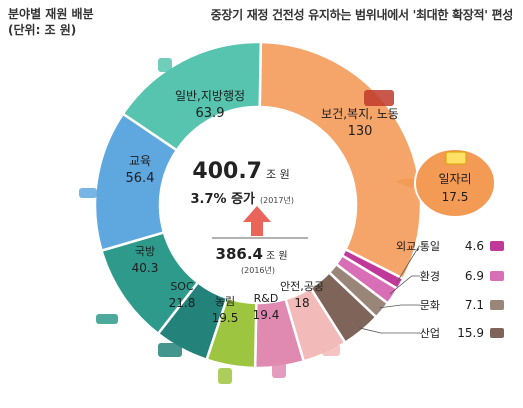  I want to click on chart-subtitle: 중장기 재정 건전성 유지하는 범위내에서 '최대한 확장적' 편성, so click(362, 15).